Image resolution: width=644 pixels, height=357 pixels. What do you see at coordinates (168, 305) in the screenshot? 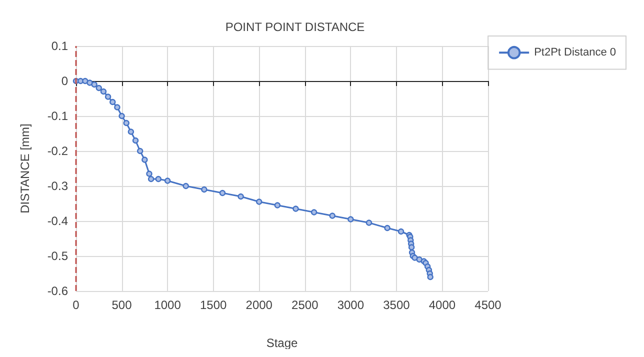
I see `x-tick-label: 1000` at bounding box center [168, 305].